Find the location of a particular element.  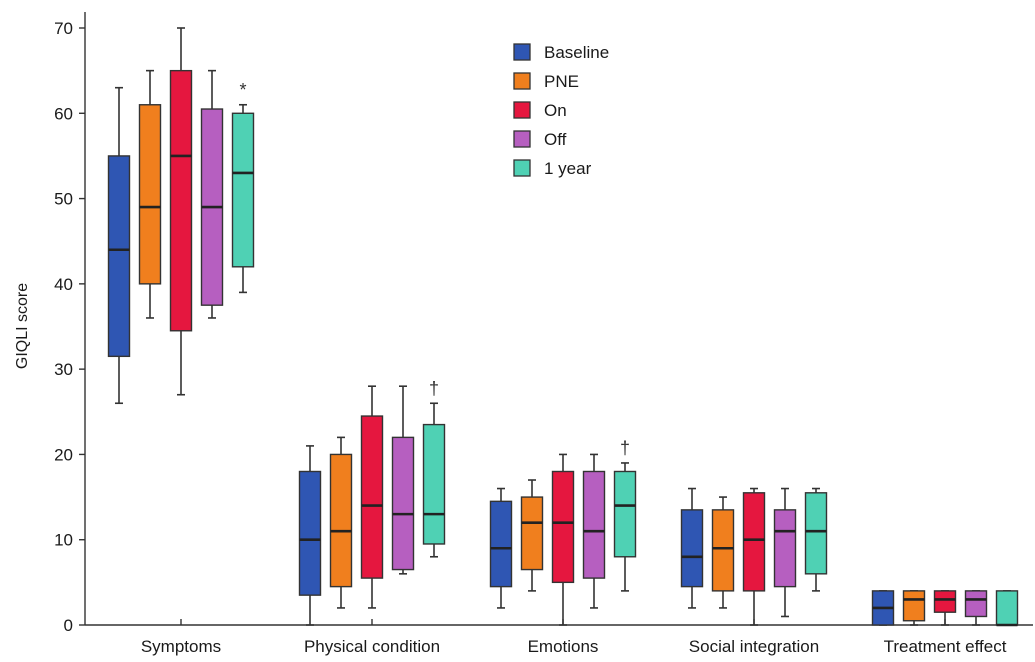

y-tick-label: 60 is located at coordinates (63, 113).